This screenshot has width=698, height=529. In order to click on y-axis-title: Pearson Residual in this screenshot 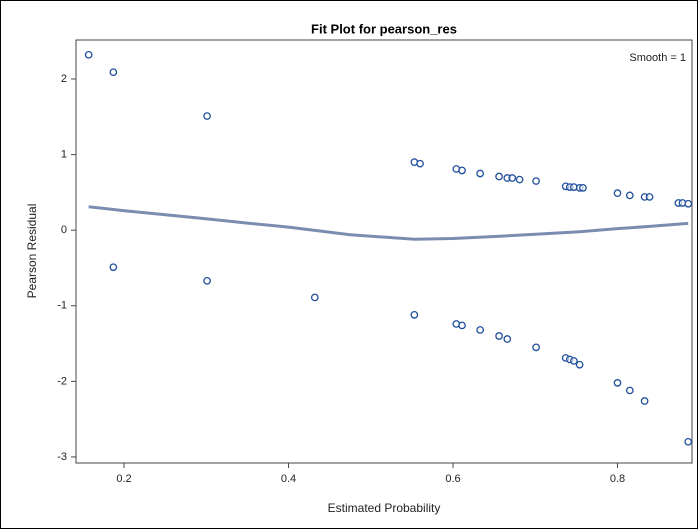, I will do `click(32, 251)`.